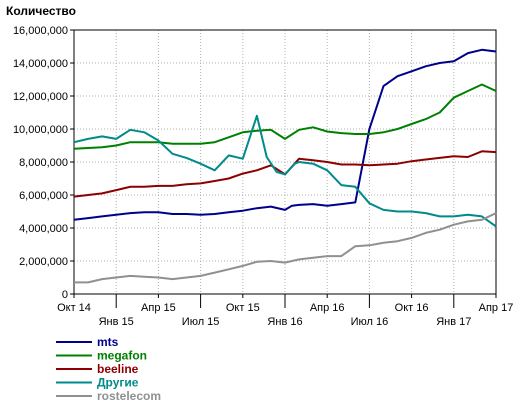  Describe the element at coordinates (118, 383) in the screenshot. I see `legend-label: Другие` at that location.